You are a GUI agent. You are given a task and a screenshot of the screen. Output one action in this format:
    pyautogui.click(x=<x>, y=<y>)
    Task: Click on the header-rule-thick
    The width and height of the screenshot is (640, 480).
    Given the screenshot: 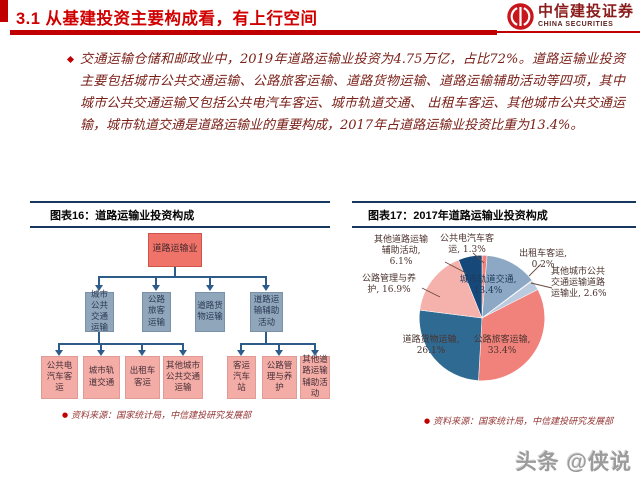 What is the action you would take?
    pyautogui.click(x=253, y=32)
    